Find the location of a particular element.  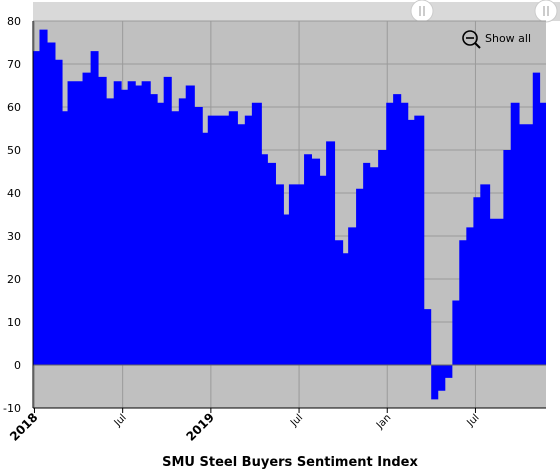

y-tick-label: 60 is located at coordinates (14, 107).